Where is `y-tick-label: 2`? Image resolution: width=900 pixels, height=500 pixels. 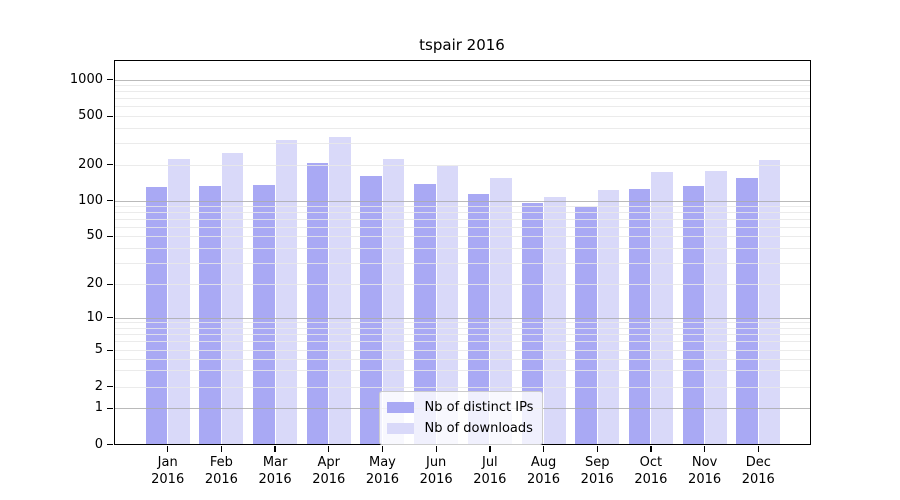 y-tick-label: 2 is located at coordinates (98, 386).